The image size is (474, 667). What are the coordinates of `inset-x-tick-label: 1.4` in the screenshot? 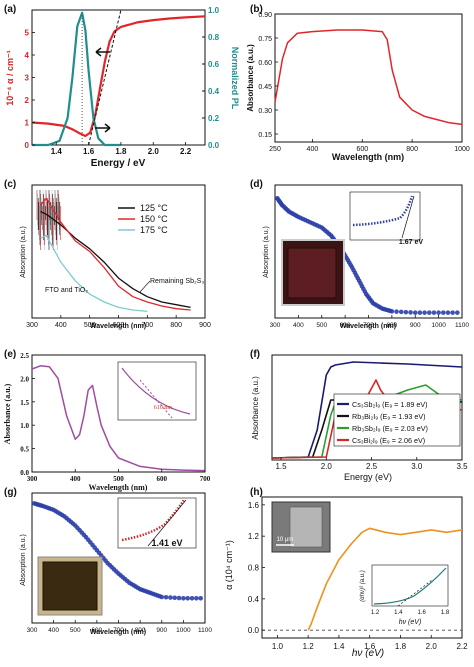 It's located at (398, 613).